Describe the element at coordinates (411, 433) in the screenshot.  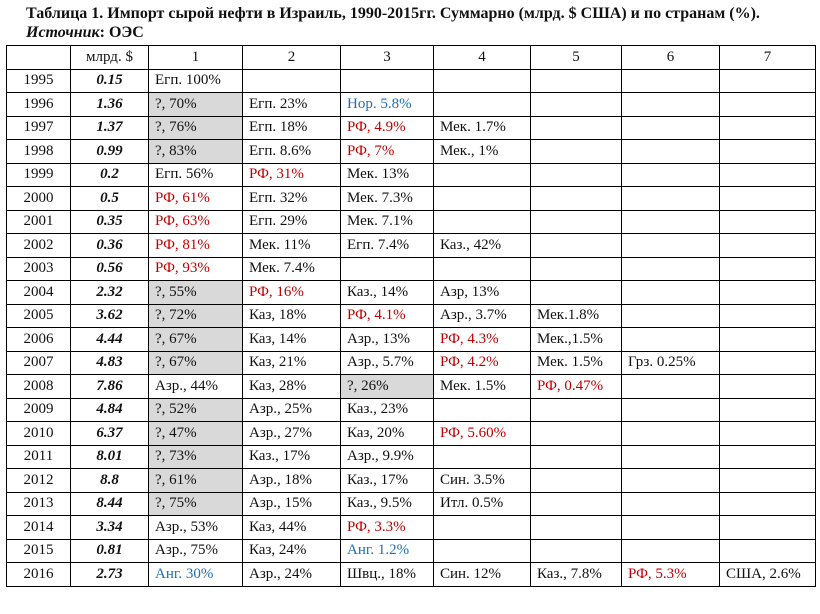
I see `table-row: 2010 6.37?, 47% Азр., 27% Каз, 20% РФ, 5.60%` at that location.